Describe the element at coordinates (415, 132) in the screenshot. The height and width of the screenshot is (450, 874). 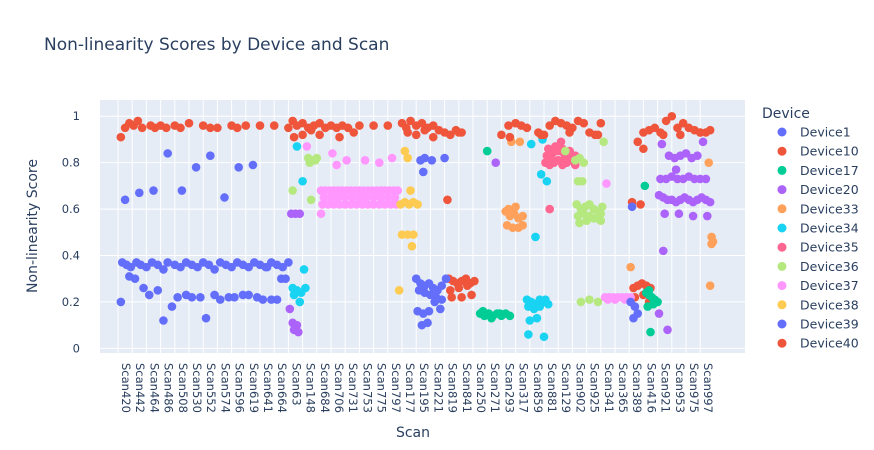
I see `series-device40` at that location.